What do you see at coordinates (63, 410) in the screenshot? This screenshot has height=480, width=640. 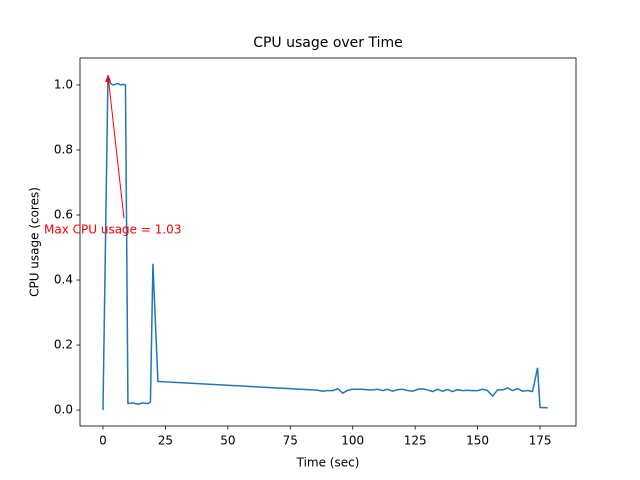 I see `y-tick-label: 0.0` at bounding box center [63, 410].